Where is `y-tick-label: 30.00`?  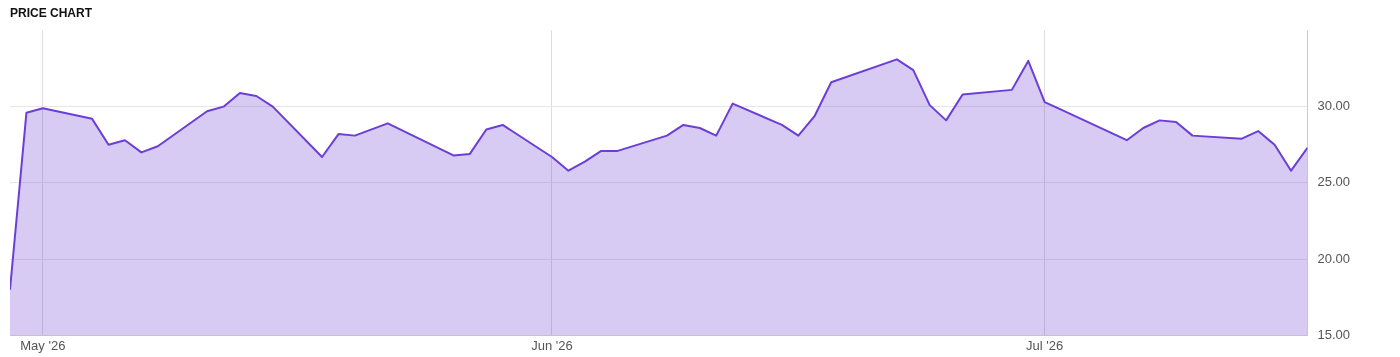
y-tick-label: 30.00 is located at coordinates (1334, 106).